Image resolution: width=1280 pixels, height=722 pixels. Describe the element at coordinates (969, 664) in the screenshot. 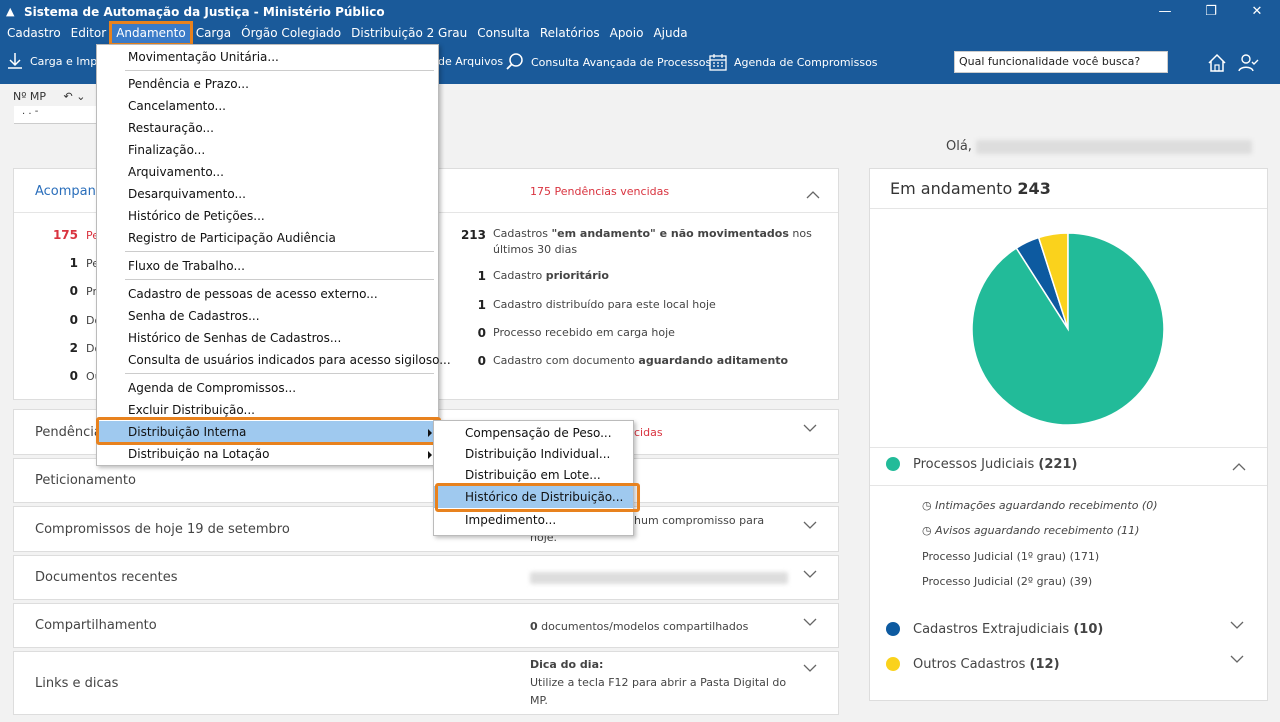

I see `outros-label: Outros Cadastros` at that location.